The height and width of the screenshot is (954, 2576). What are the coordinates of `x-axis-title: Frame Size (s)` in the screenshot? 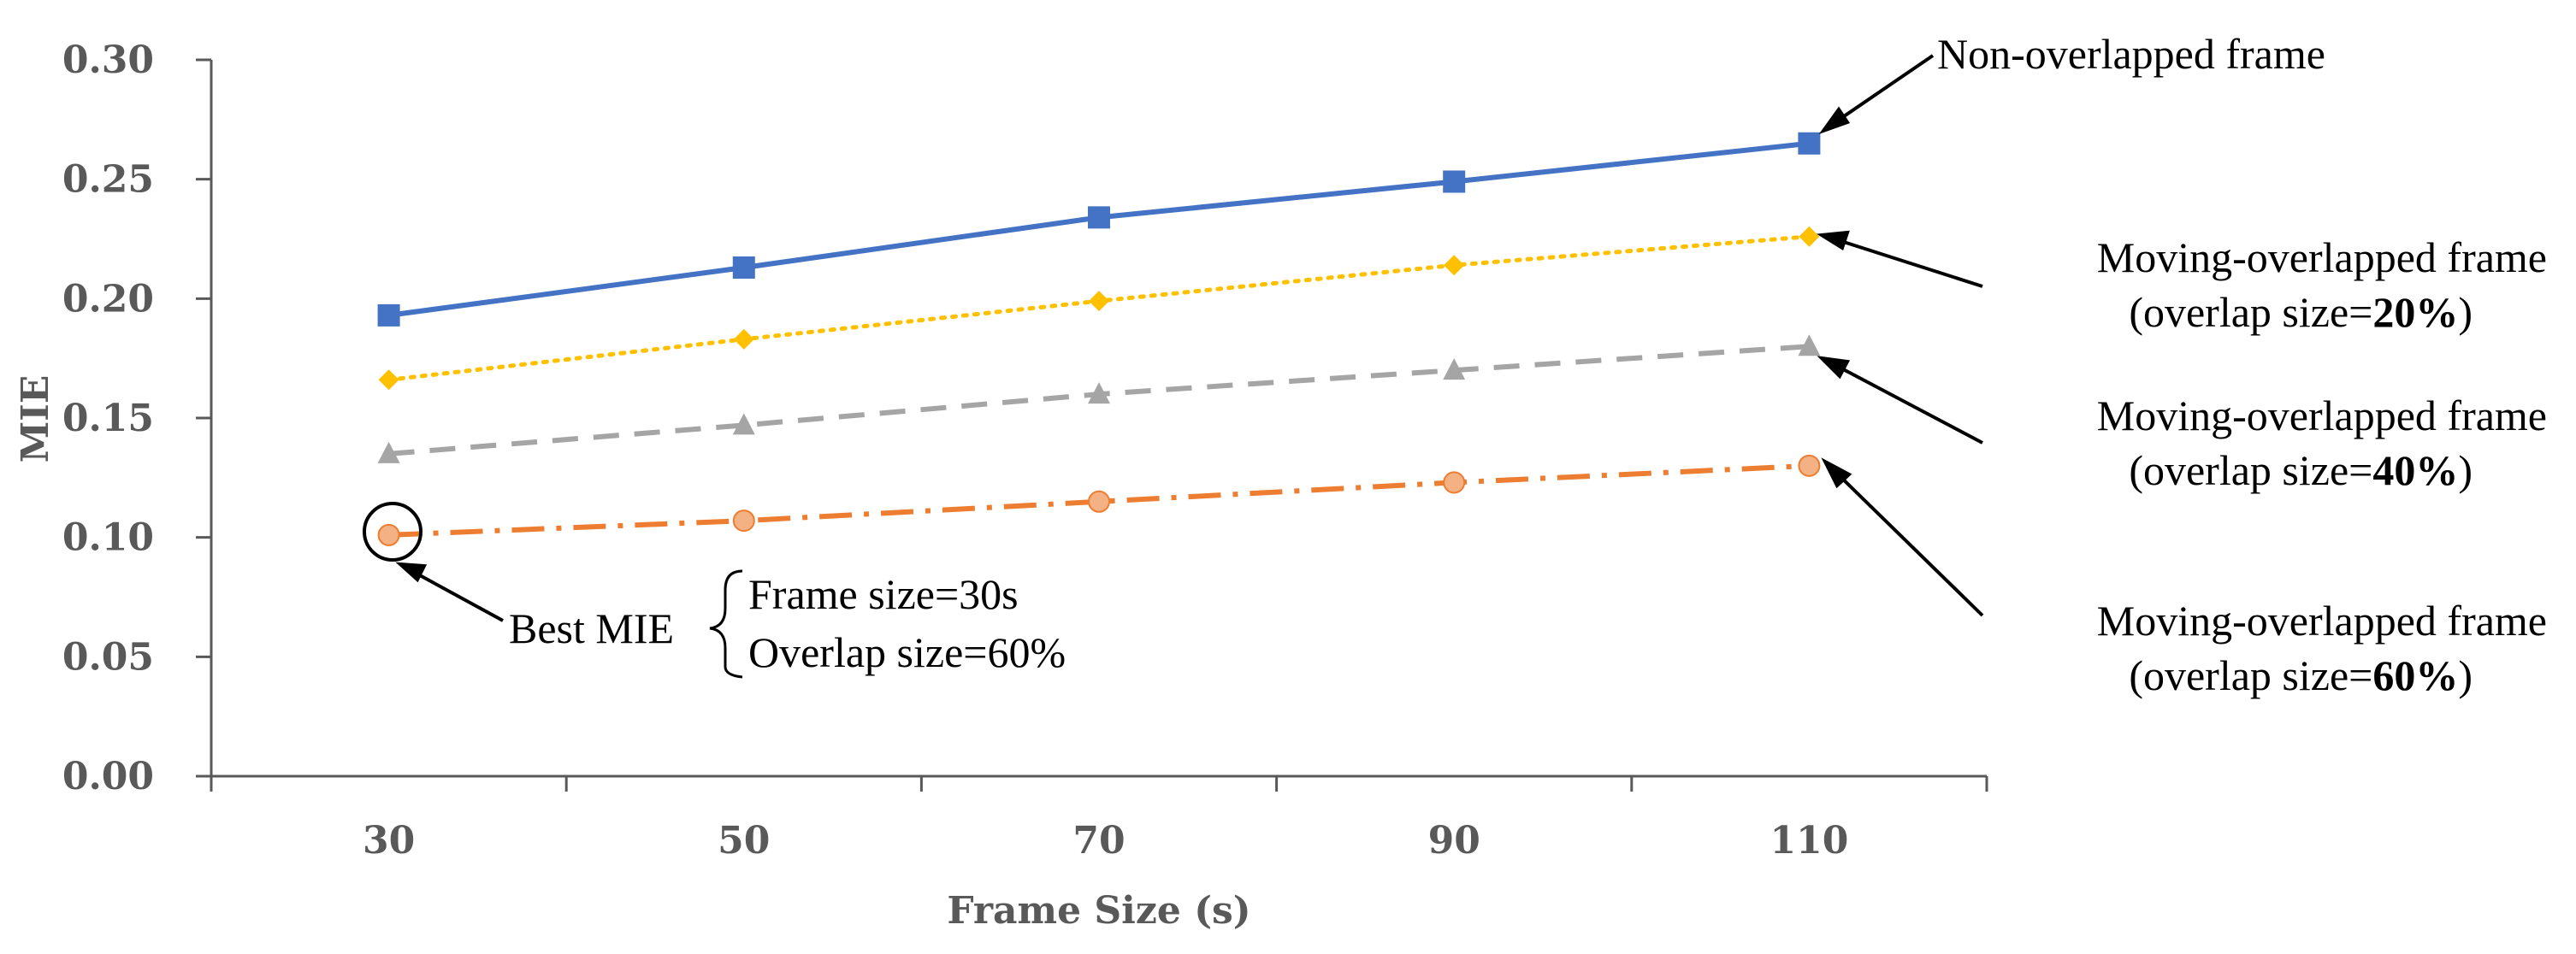 It's located at (1098, 911).